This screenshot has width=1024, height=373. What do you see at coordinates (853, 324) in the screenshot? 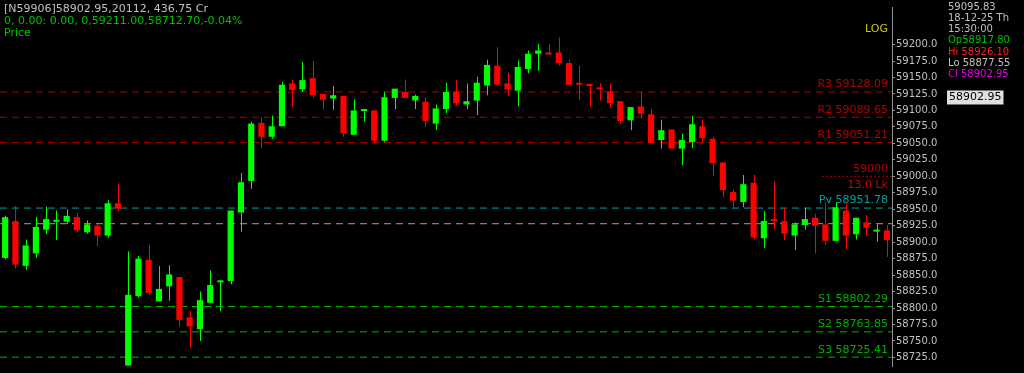
I see `ref-line-label: S2 58763.85` at bounding box center [853, 324].